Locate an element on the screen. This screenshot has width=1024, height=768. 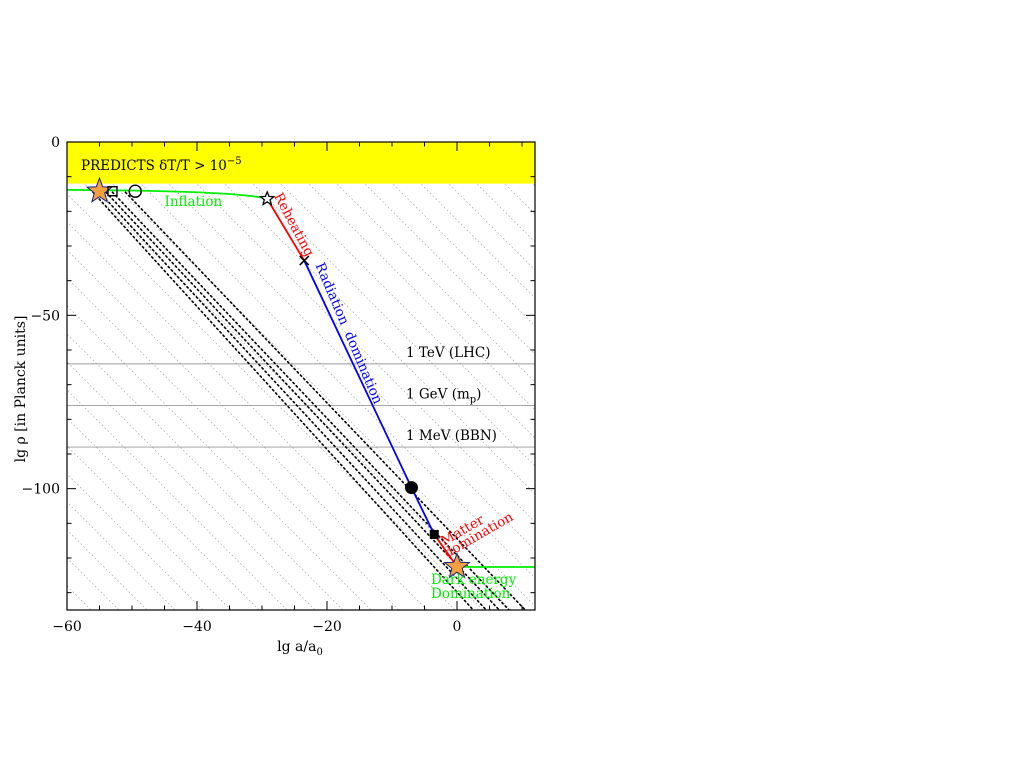
marker-filled-circle is located at coordinates (411, 488).